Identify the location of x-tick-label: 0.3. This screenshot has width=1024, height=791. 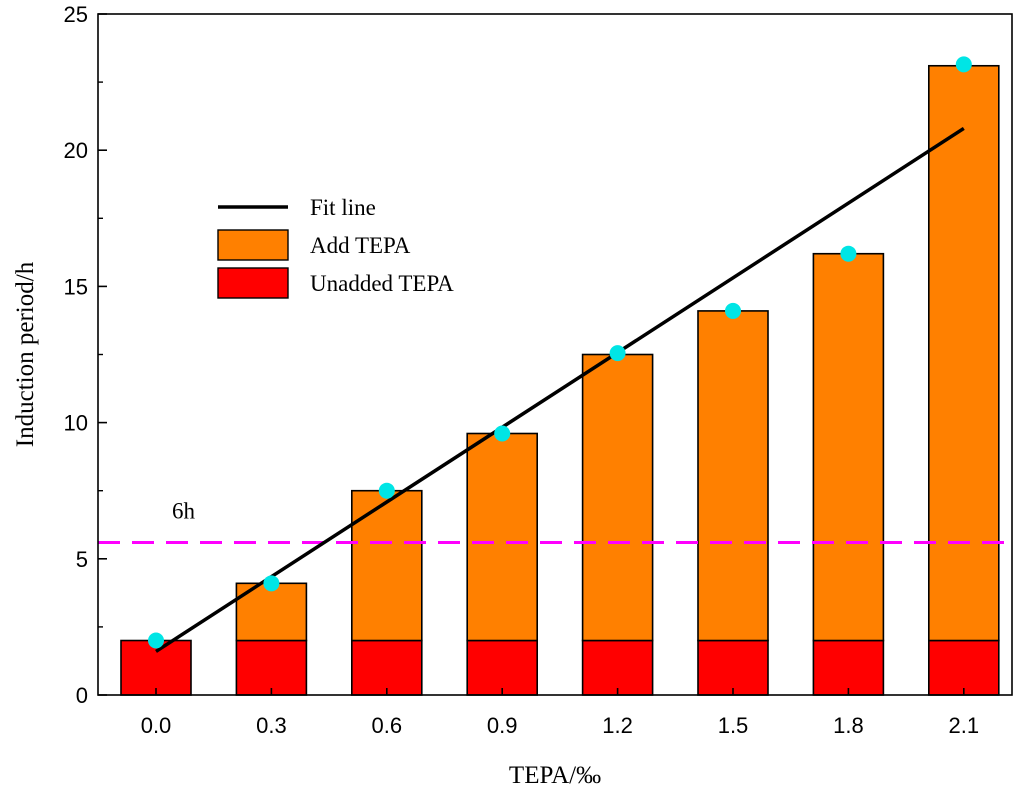
(271, 725).